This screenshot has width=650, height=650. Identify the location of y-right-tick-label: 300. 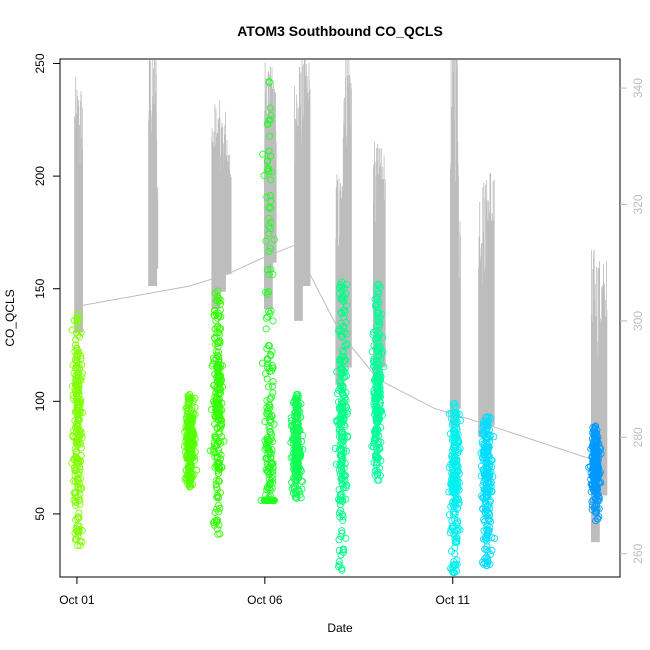
(638, 321).